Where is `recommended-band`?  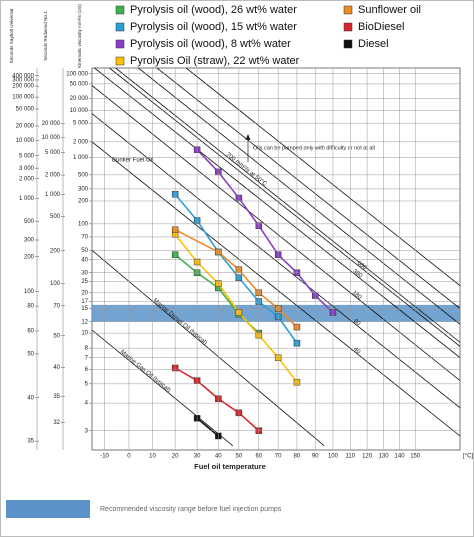
recommended-band is located at coordinates (276, 313).